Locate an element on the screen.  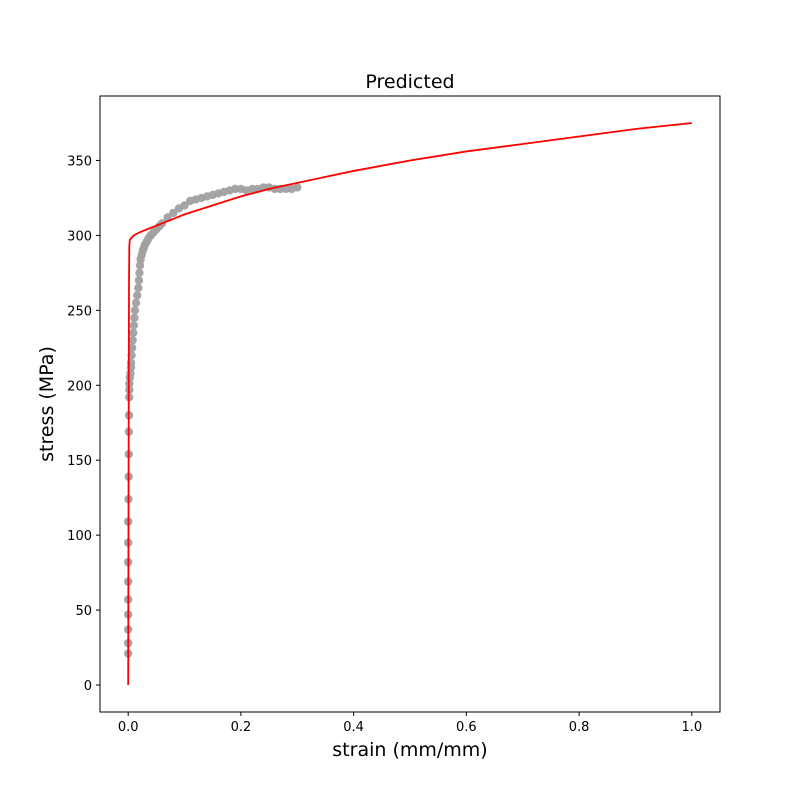
chart-title: Predicted is located at coordinates (409, 82).